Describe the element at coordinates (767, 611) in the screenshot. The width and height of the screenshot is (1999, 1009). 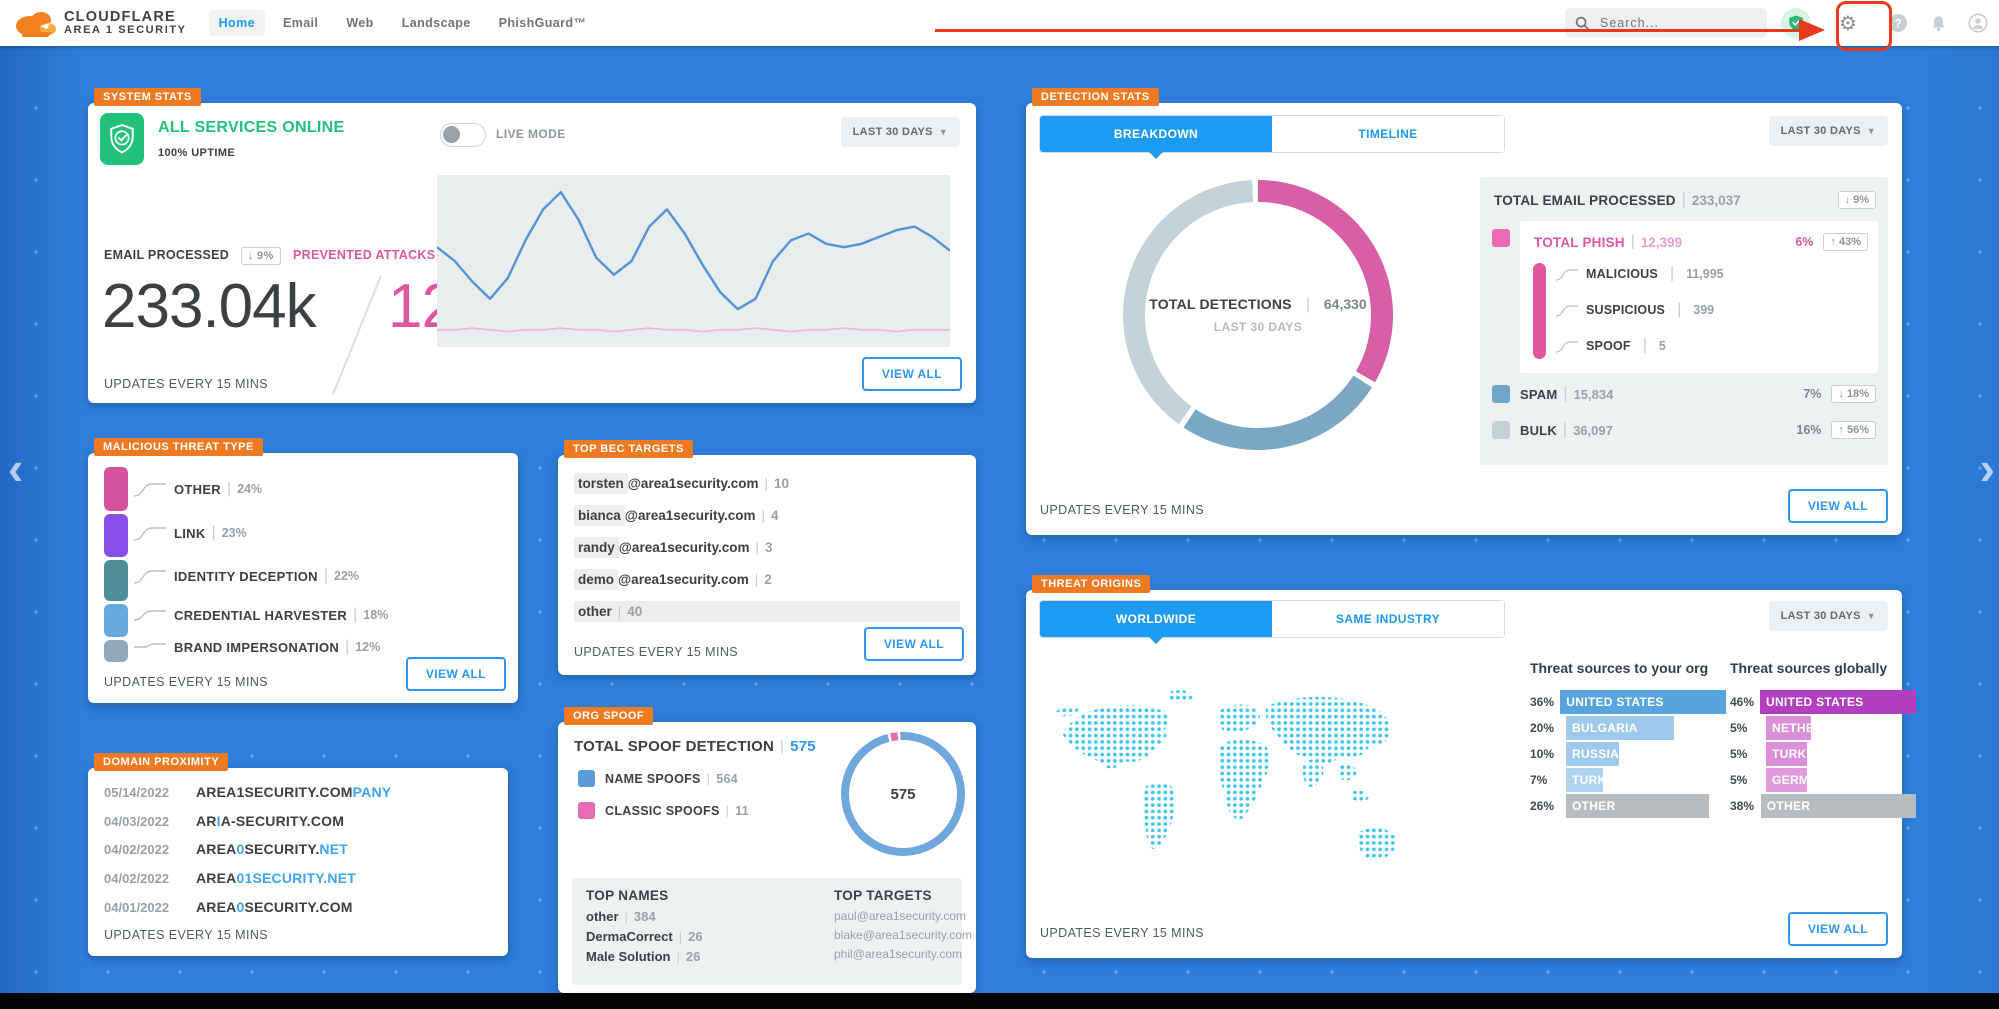
I see `bec-target-row: other | 40` at that location.